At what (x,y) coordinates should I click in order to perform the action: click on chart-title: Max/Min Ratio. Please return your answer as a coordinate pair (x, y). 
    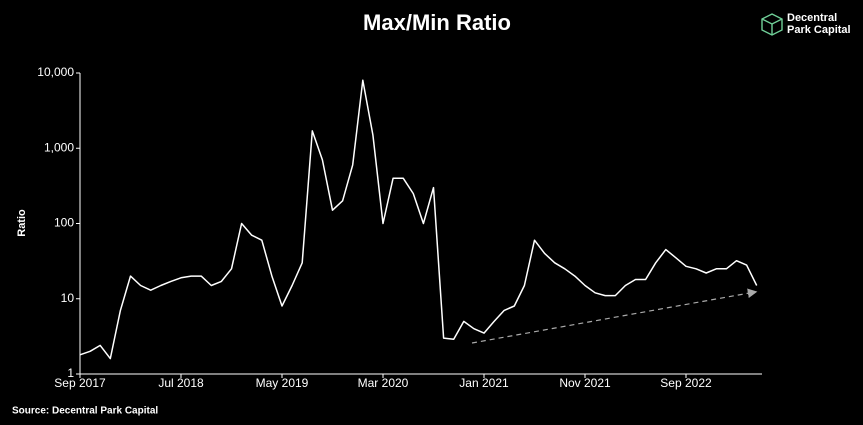
    Looking at the image, I should click on (437, 22).